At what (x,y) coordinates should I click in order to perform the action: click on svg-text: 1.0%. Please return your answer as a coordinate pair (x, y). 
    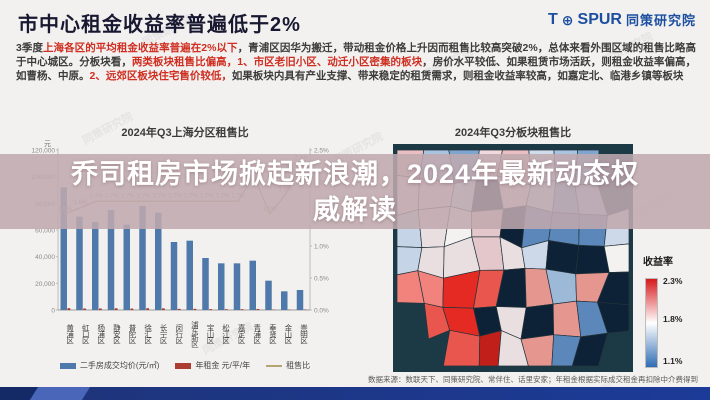
    Looking at the image, I should click on (321, 247).